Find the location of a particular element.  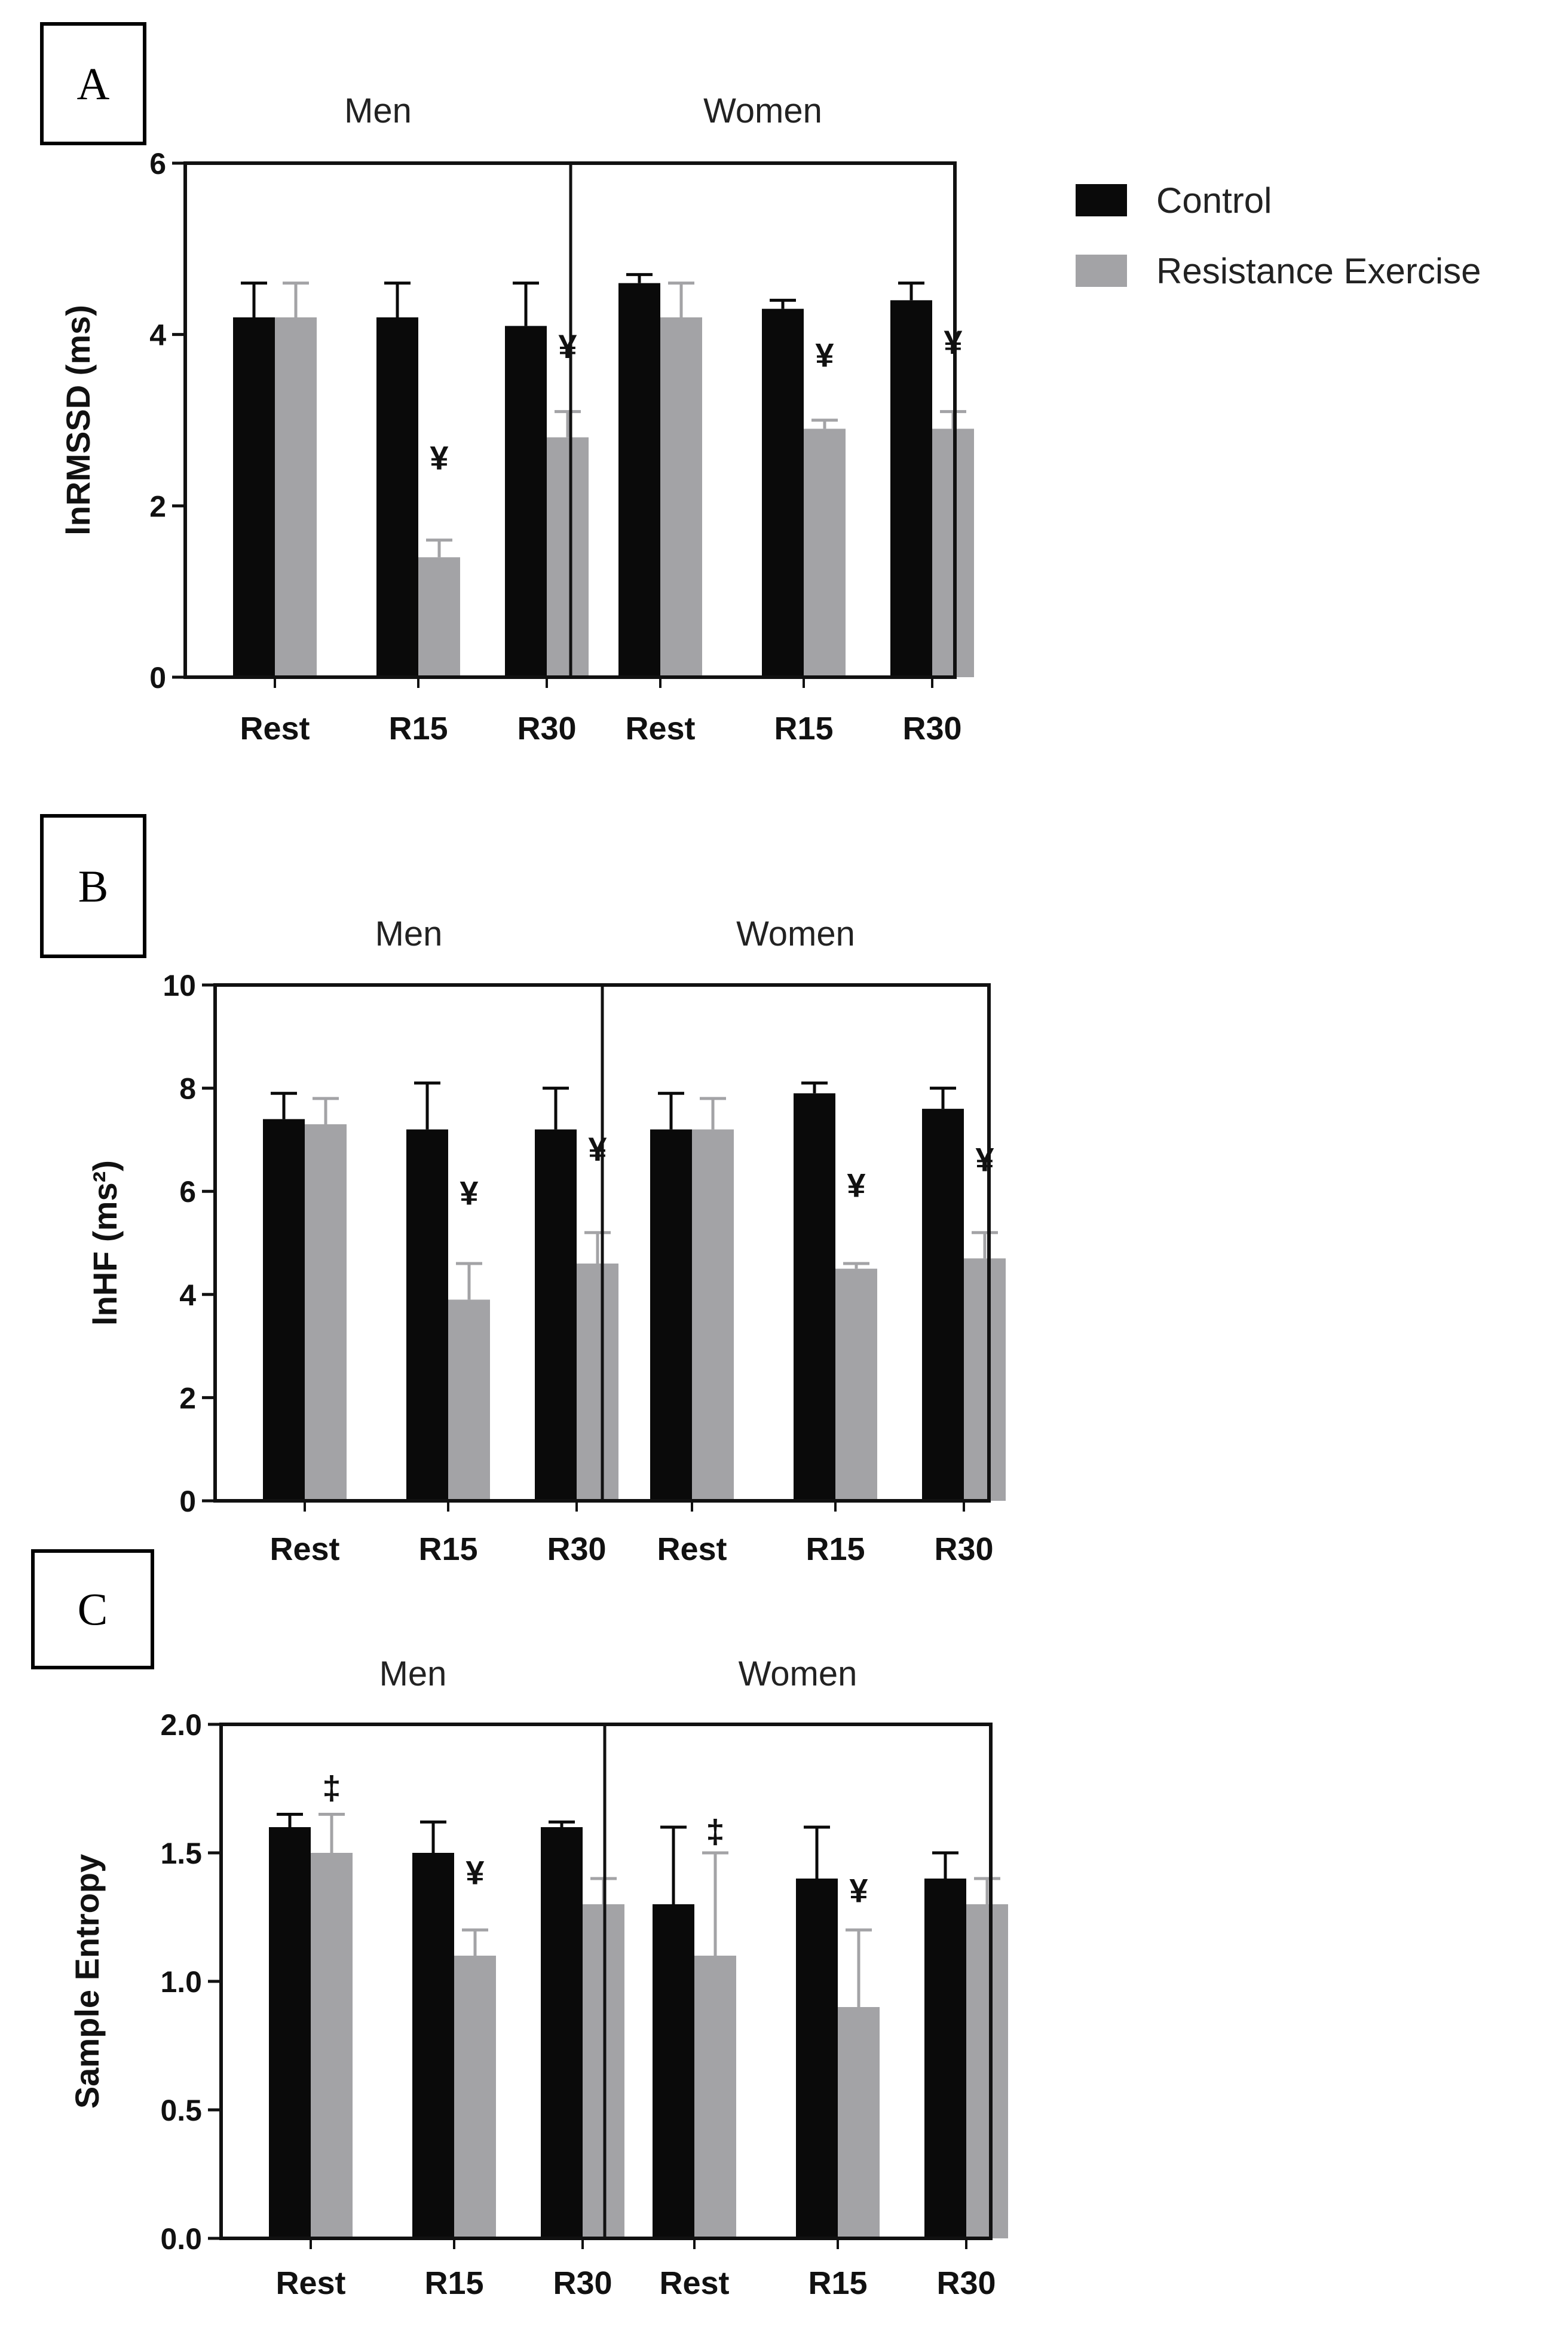

y-tick-label: 2.0 is located at coordinates (181, 1725).